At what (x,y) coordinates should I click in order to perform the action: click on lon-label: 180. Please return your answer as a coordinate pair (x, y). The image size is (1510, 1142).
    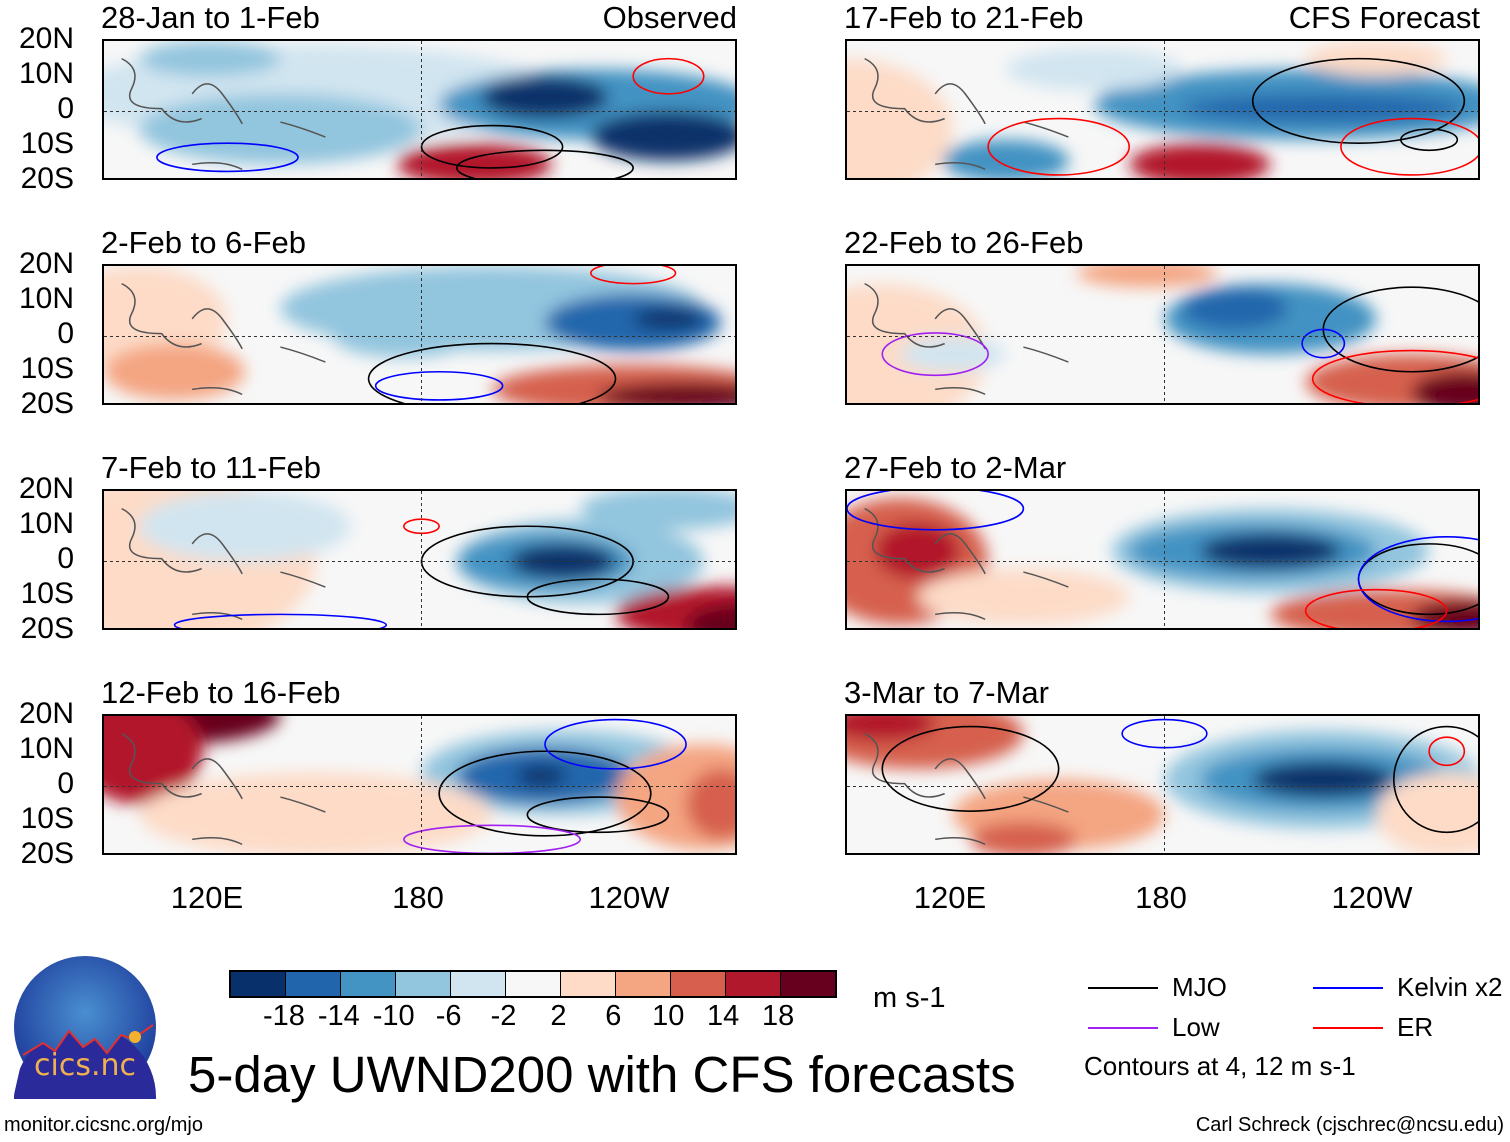
    Looking at the image, I should click on (418, 897).